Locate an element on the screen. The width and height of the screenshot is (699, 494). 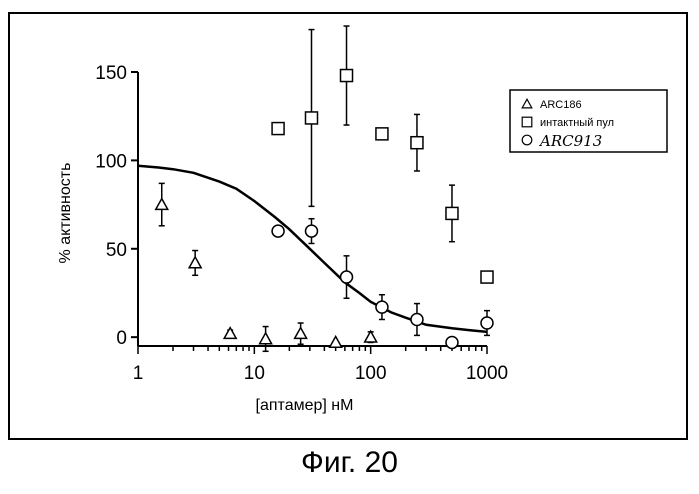
x-tick-label: 100 is located at coordinates (371, 373).